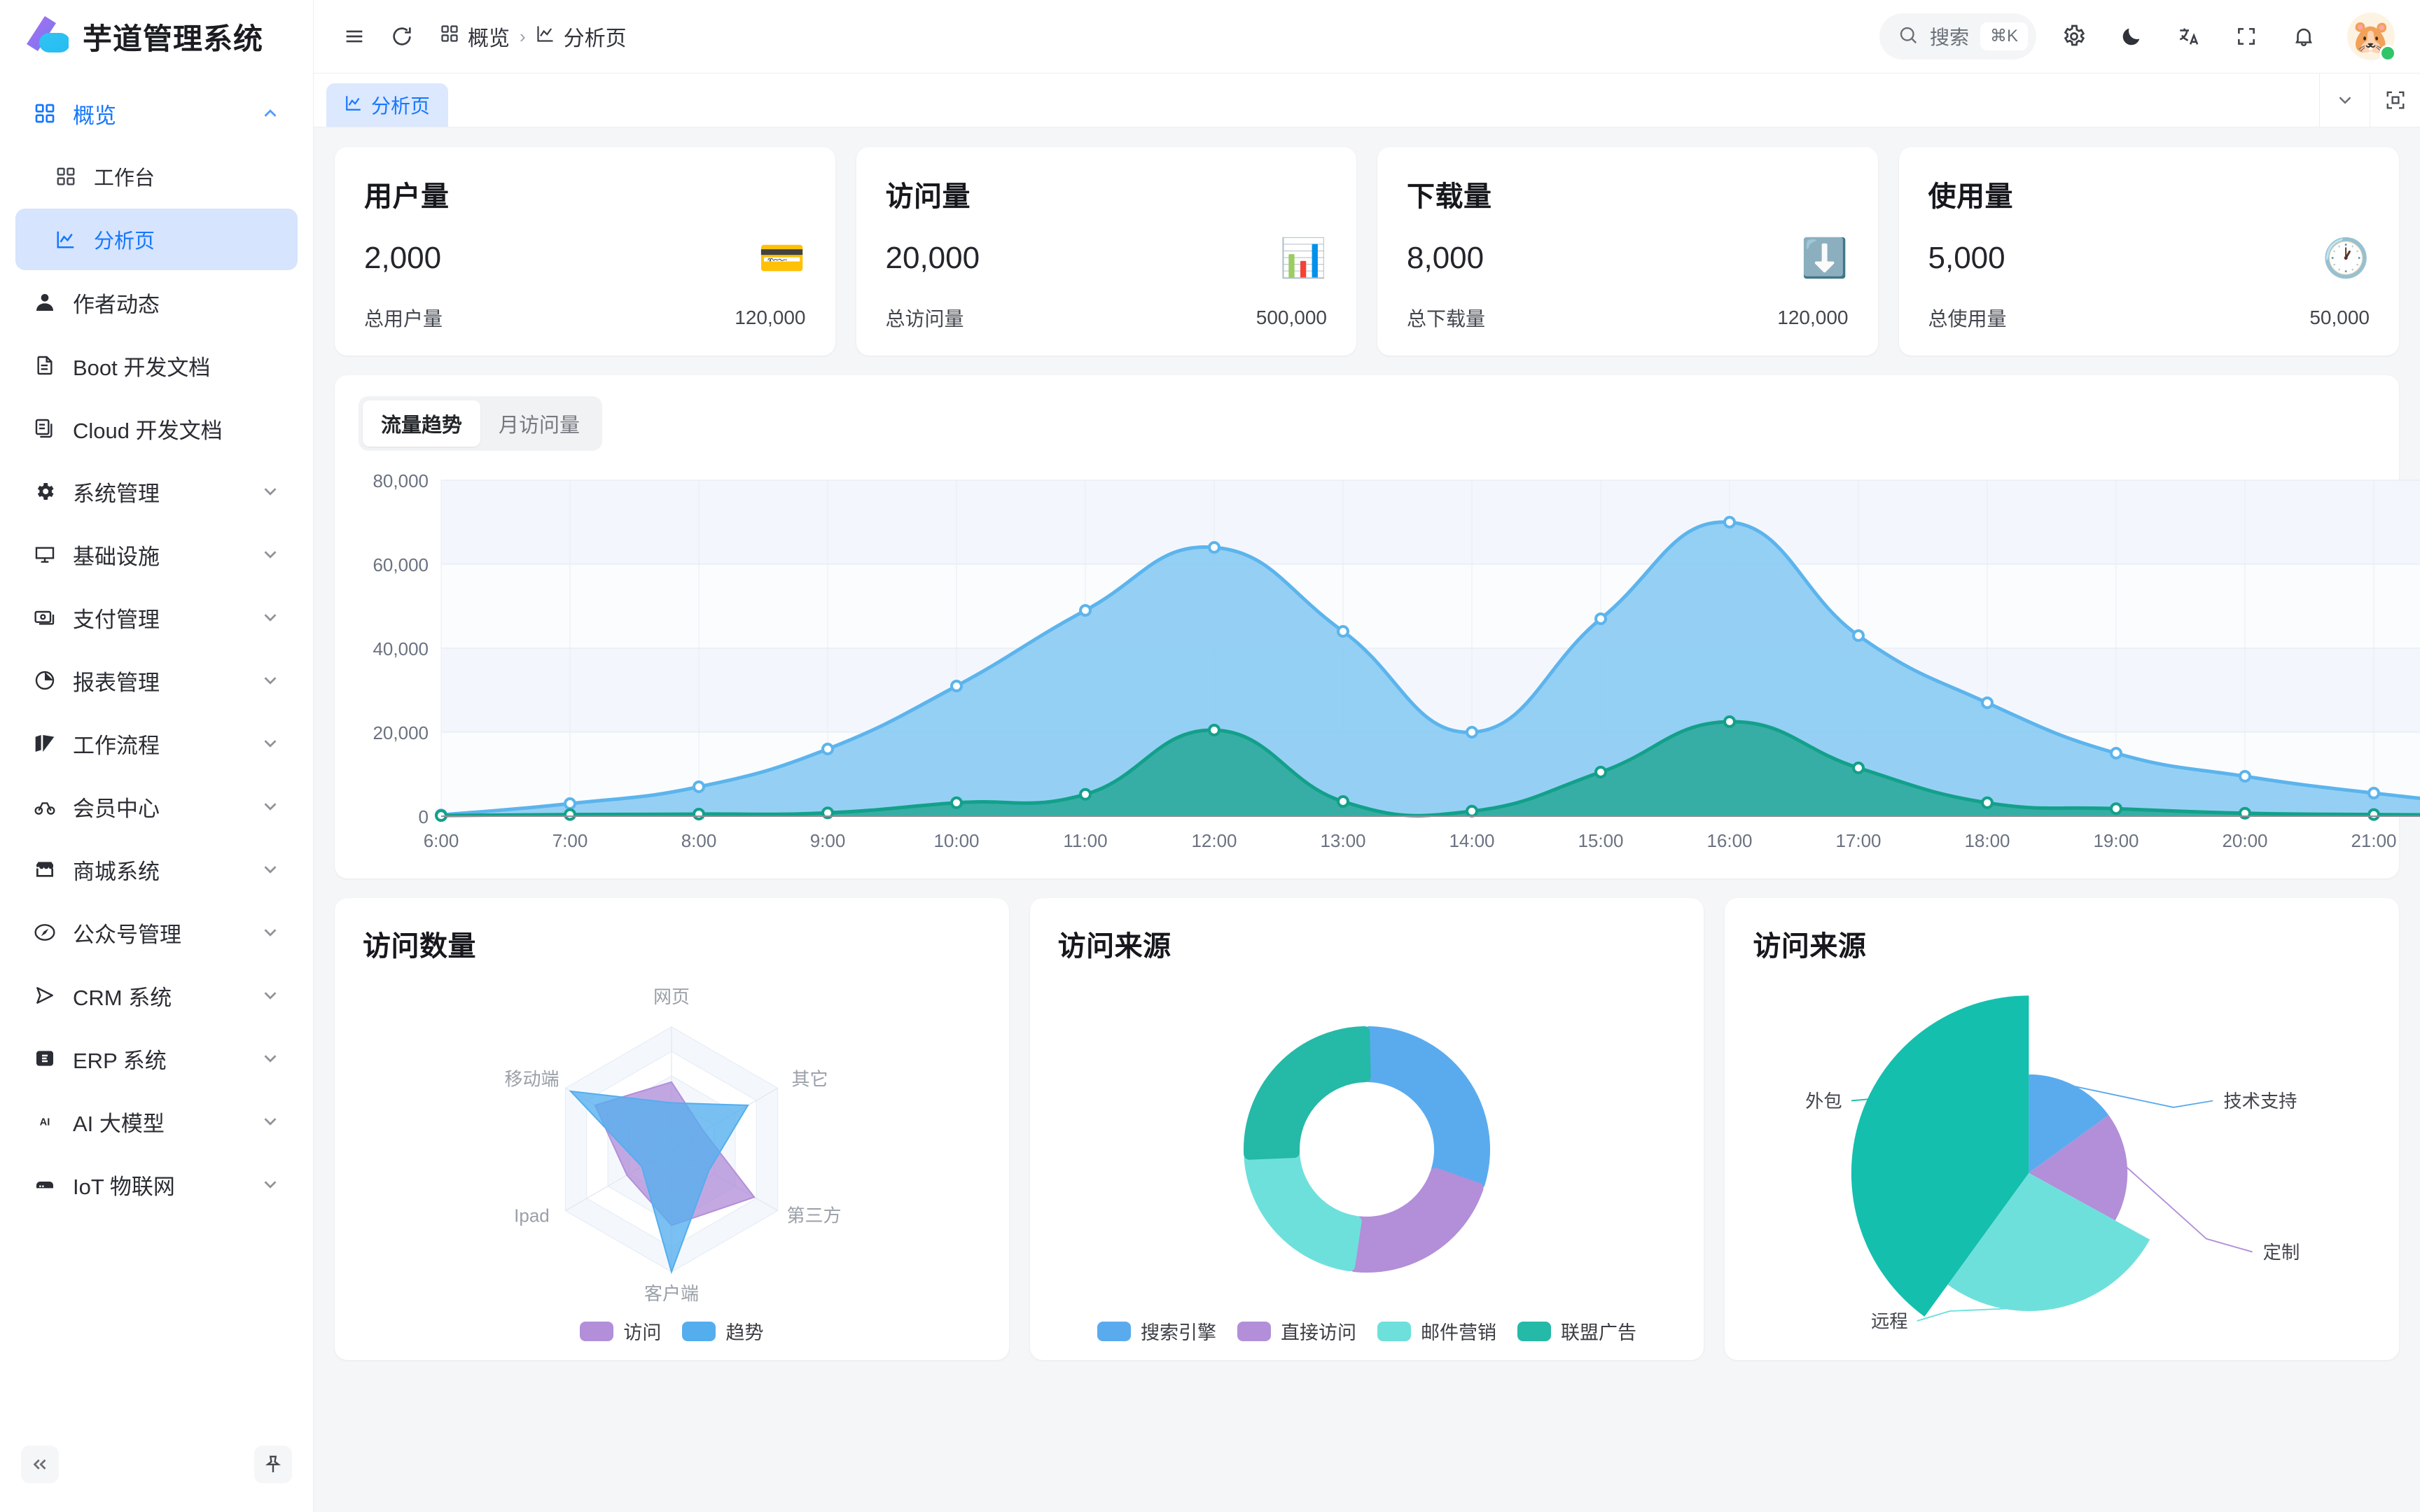  Describe the element at coordinates (1291, 317) in the screenshot. I see `stat-total-value: 500,000` at that location.